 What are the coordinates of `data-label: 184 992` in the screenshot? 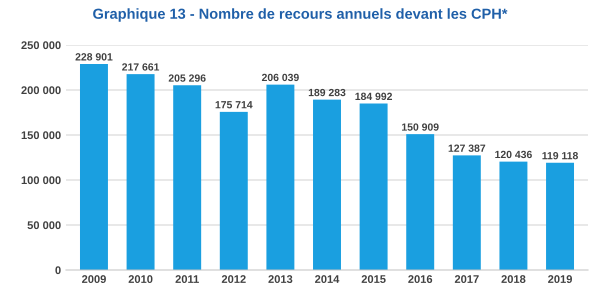 It's located at (373, 96).